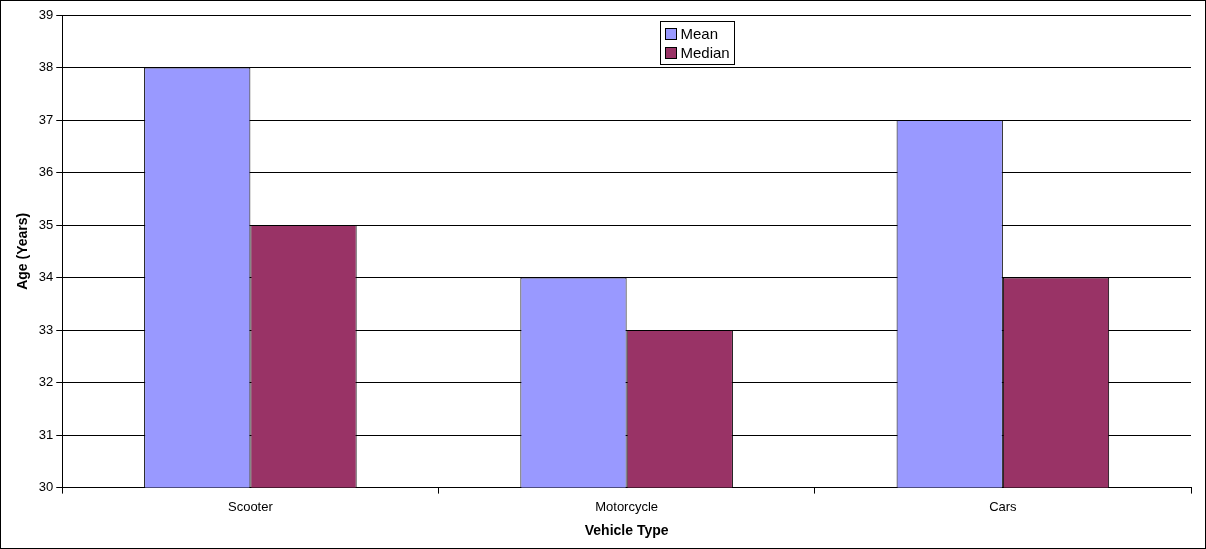 The height and width of the screenshot is (549, 1206). I want to click on y-tick-label: 32, so click(46, 382).